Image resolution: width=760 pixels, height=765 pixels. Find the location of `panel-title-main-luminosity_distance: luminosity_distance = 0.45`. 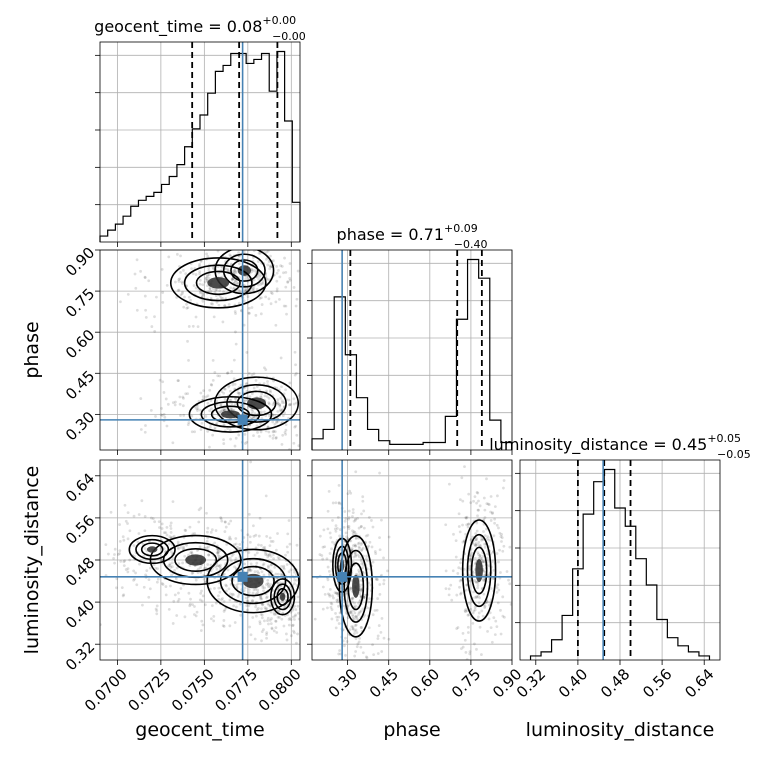

panel-title-main-luminosity_distance: luminosity_distance = 0.45 is located at coordinates (598, 445).